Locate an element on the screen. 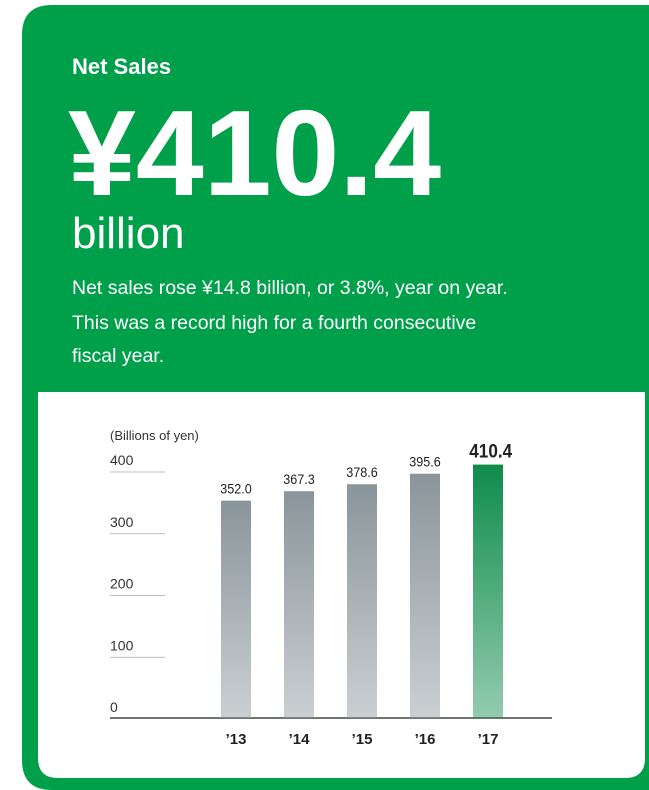 This screenshot has height=790, width=649. description-line: fiscal year. is located at coordinates (118, 356).